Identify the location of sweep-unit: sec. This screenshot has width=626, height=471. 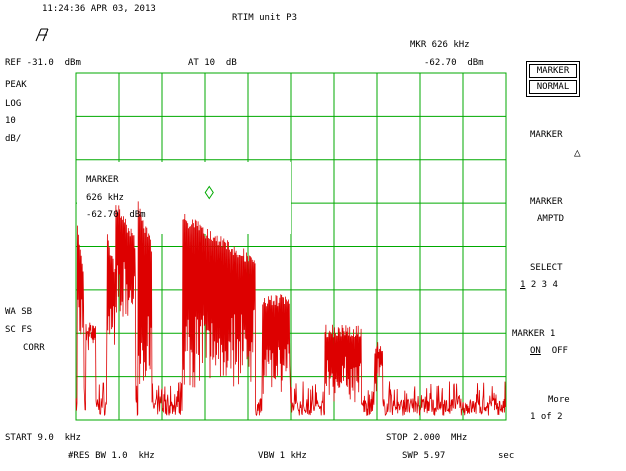
(506, 456).